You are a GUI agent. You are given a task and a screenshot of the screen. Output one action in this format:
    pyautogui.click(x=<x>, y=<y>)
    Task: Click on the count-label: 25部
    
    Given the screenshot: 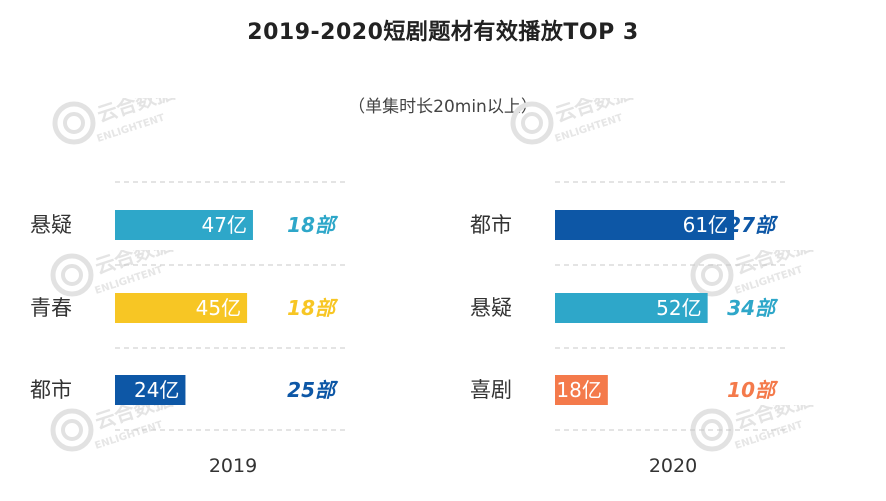 What is the action you would take?
    pyautogui.click(x=313, y=390)
    